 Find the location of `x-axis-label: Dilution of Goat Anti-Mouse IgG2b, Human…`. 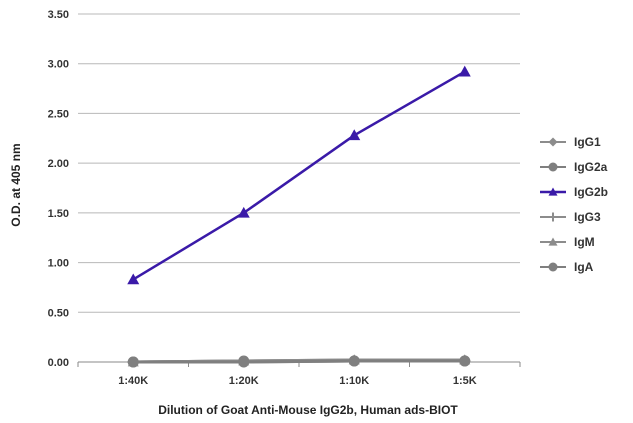

x-axis-label: Dilution of Goat Anti-Mouse IgG2b, Human… is located at coordinates (308, 410).